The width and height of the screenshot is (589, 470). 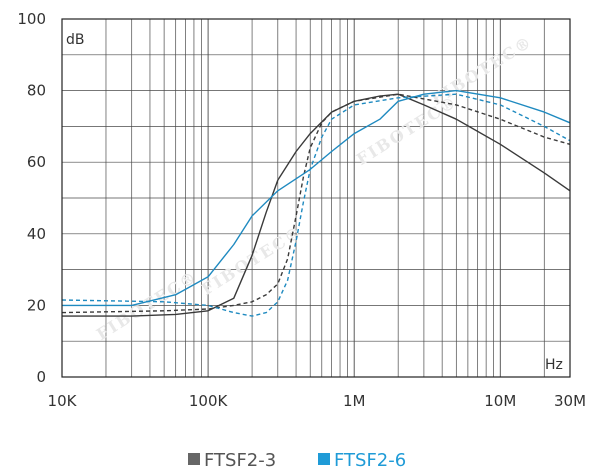 What do you see at coordinates (31, 19) in the screenshot?
I see `y-tick-label: 100` at bounding box center [31, 19].